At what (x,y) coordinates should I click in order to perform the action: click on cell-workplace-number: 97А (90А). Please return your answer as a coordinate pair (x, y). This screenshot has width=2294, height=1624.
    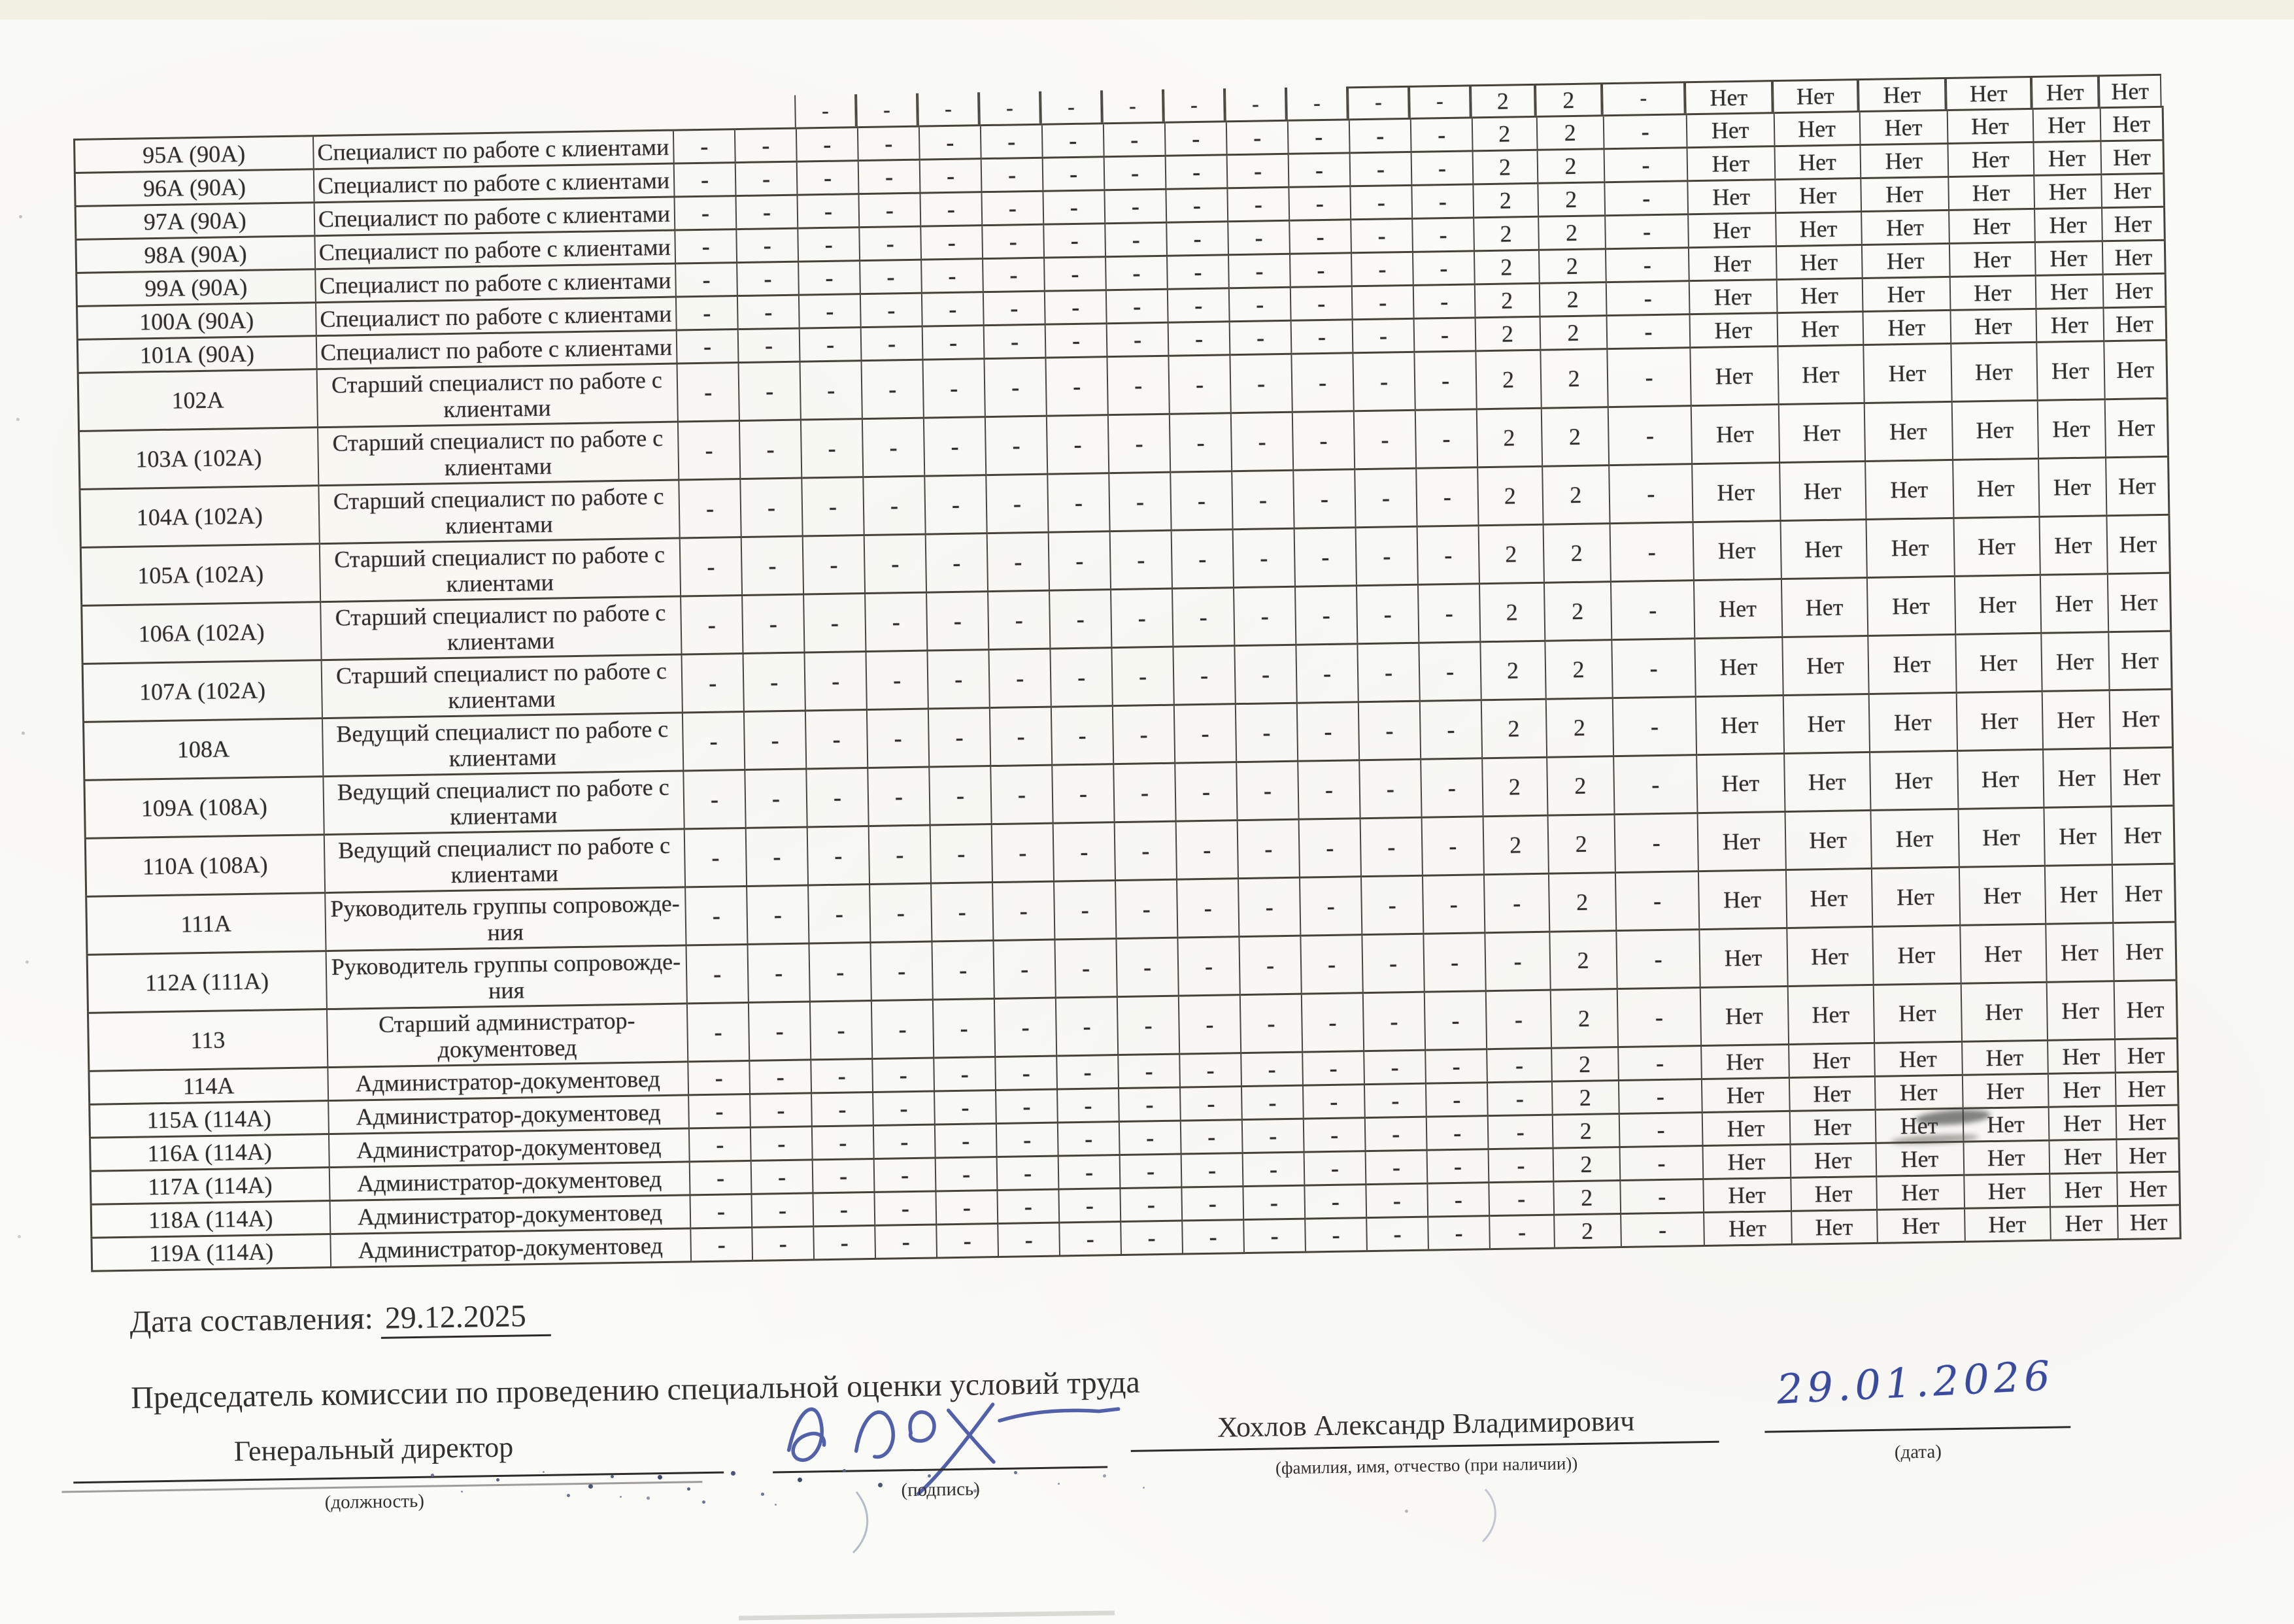
    Looking at the image, I should click on (194, 221).